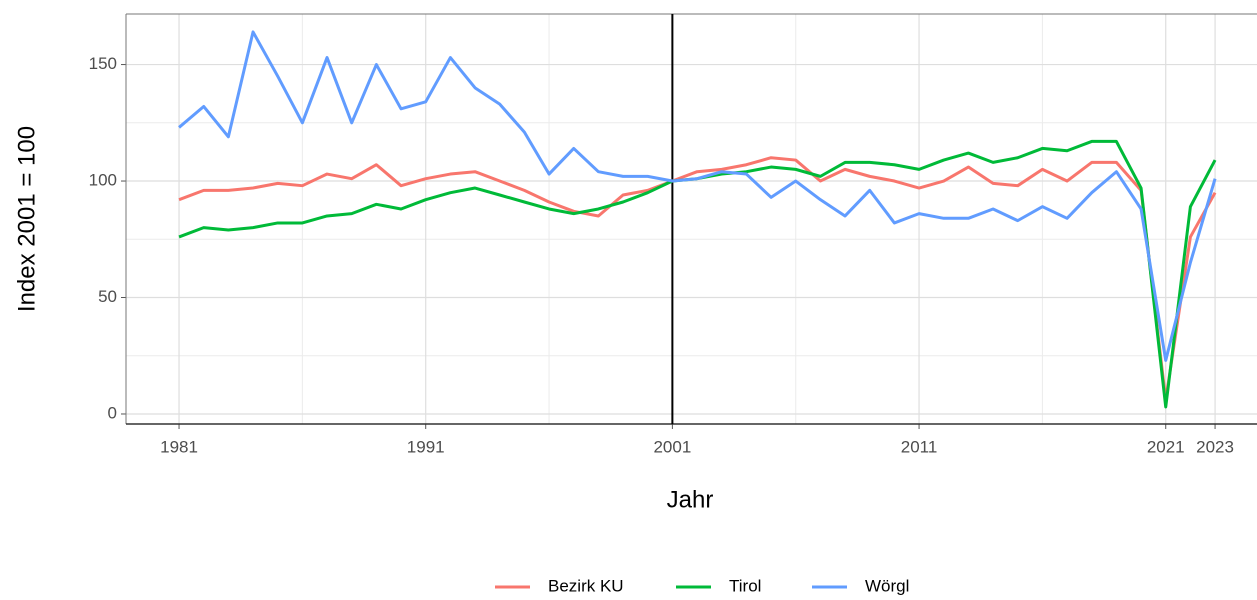  Describe the element at coordinates (1215, 446) in the screenshot. I see `x-tick-label: 2023` at that location.